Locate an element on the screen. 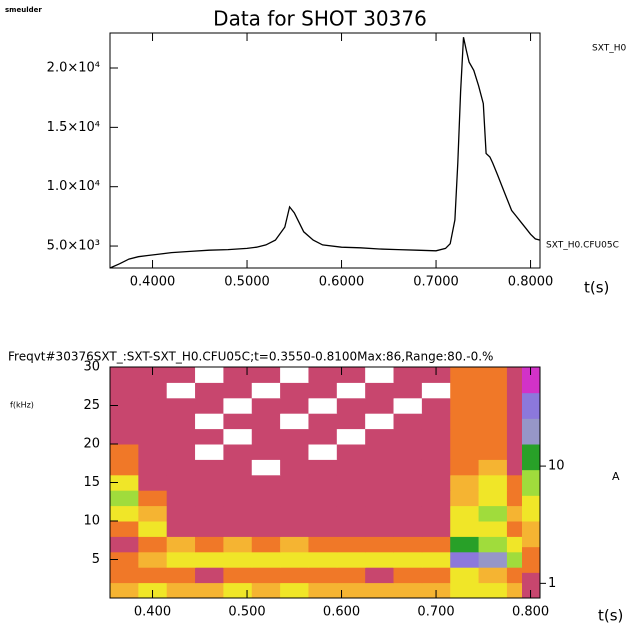  y-tick-label: 5 is located at coordinates (96, 559).